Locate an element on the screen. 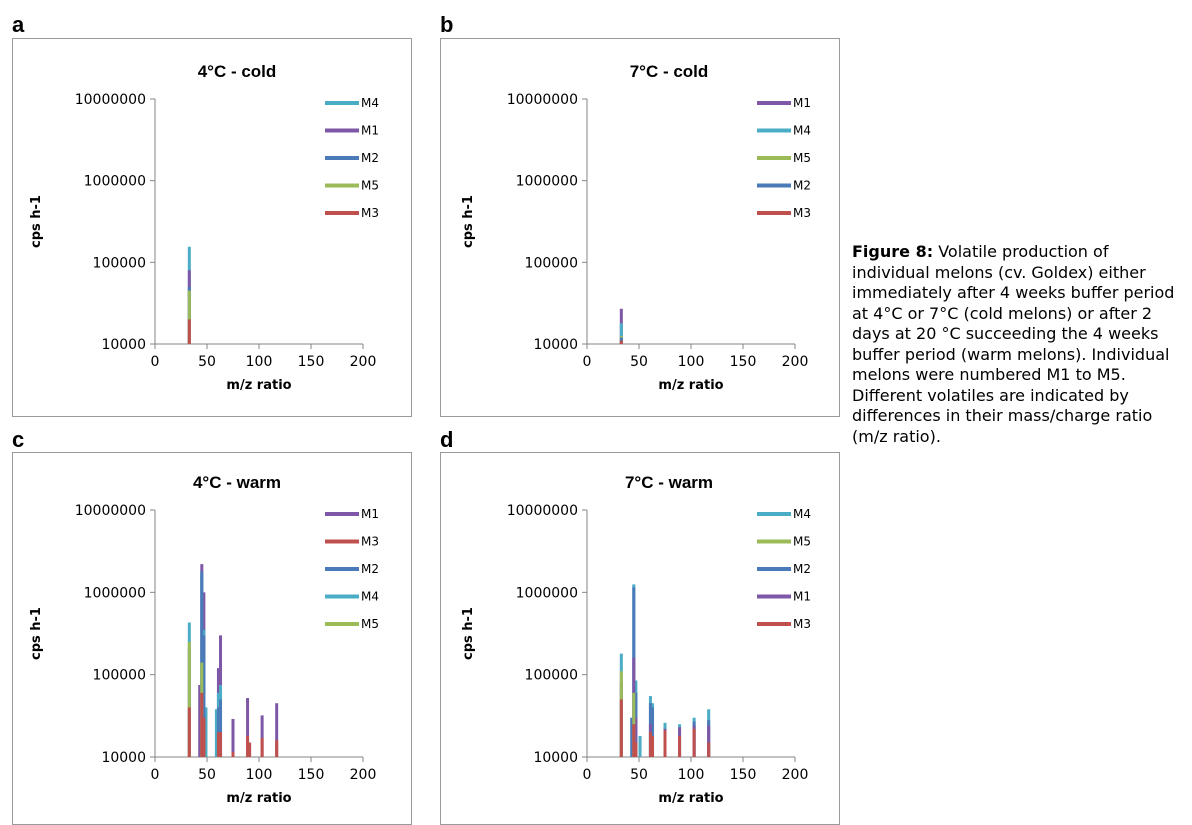  panel-letter-c: c is located at coordinates (18, 439).